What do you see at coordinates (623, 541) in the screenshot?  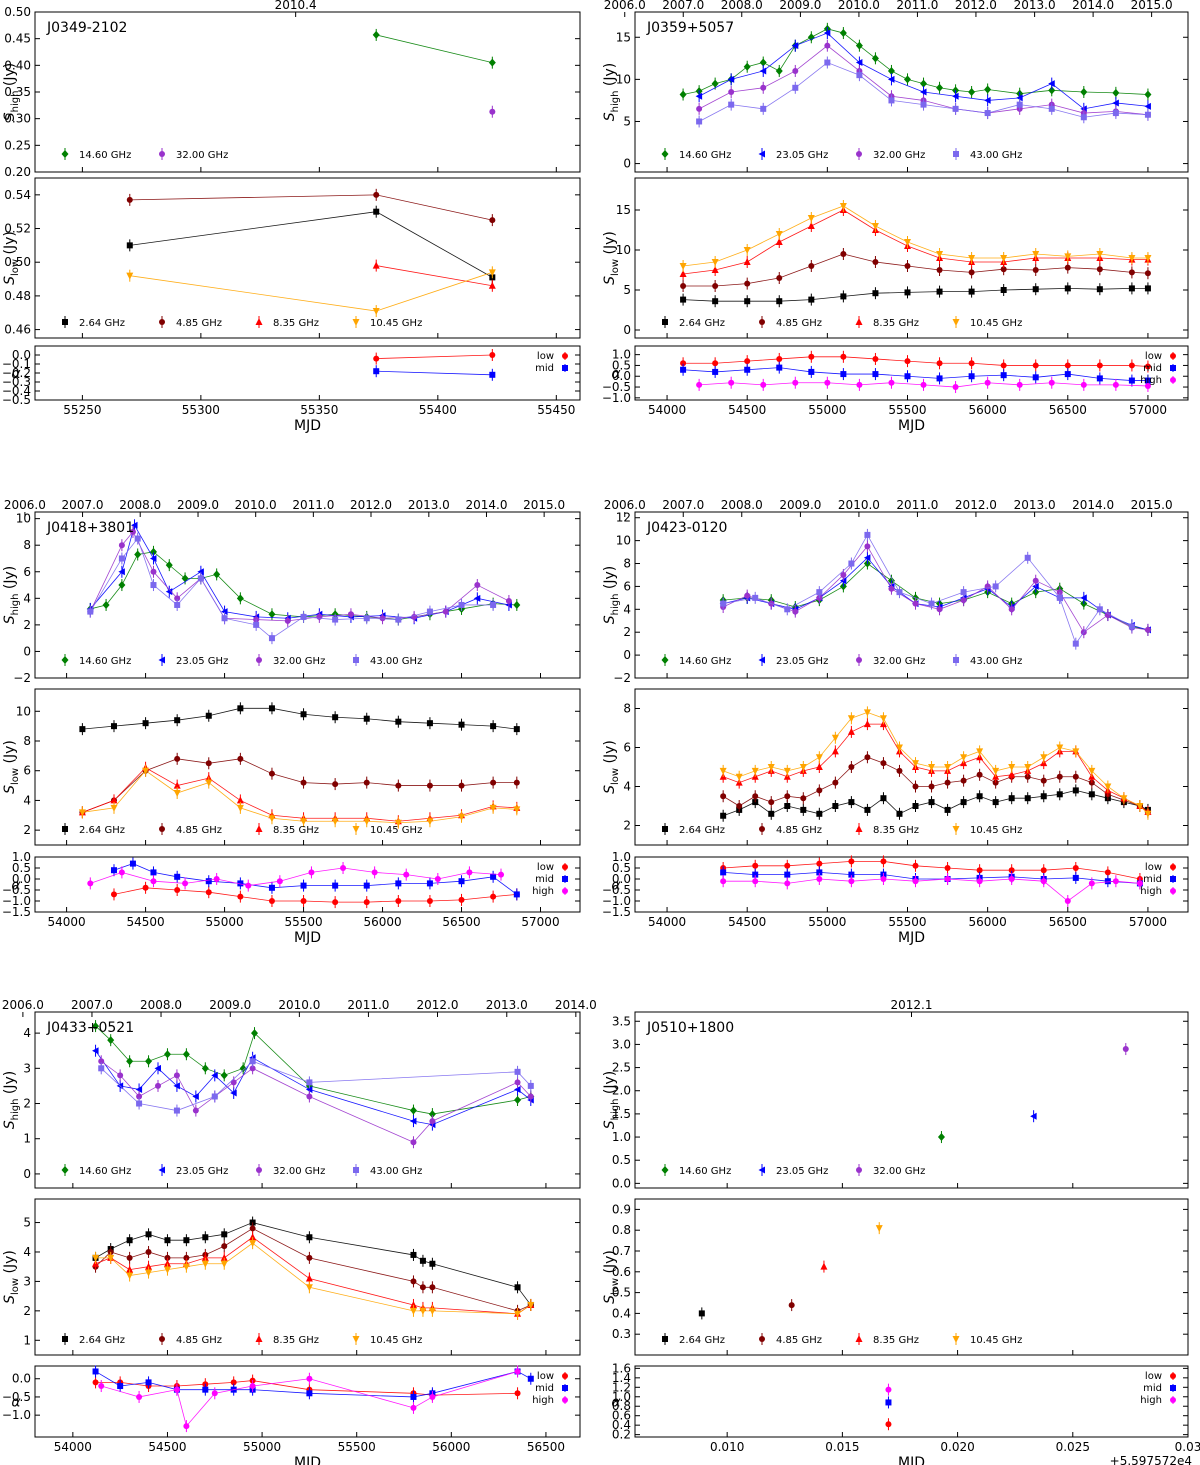 I see `panel-J04230120-high-ytick-label: 10` at bounding box center [623, 541].